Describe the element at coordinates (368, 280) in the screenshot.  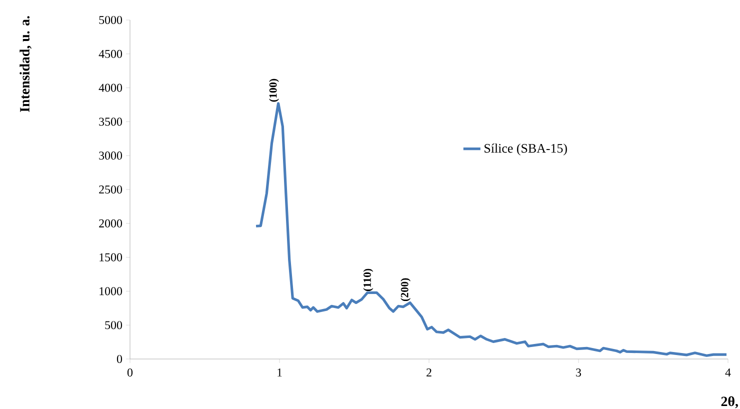
I see `annotation: (110)` at that location.